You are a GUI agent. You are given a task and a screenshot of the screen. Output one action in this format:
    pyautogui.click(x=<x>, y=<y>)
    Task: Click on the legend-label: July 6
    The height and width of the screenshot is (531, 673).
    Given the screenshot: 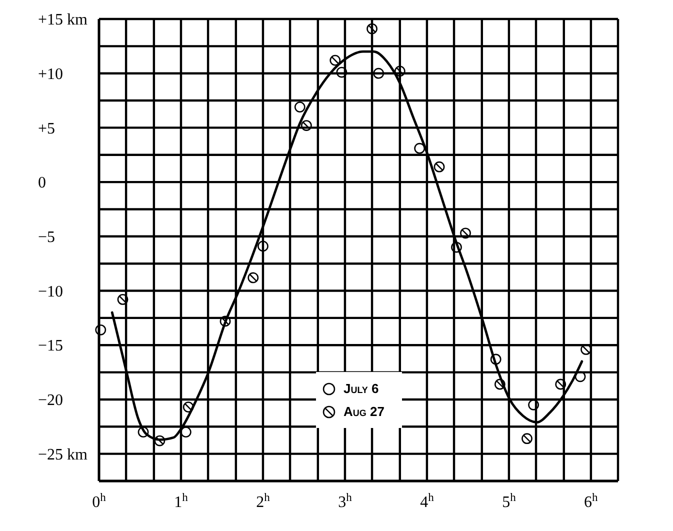 What is the action you would take?
    pyautogui.click(x=361, y=388)
    